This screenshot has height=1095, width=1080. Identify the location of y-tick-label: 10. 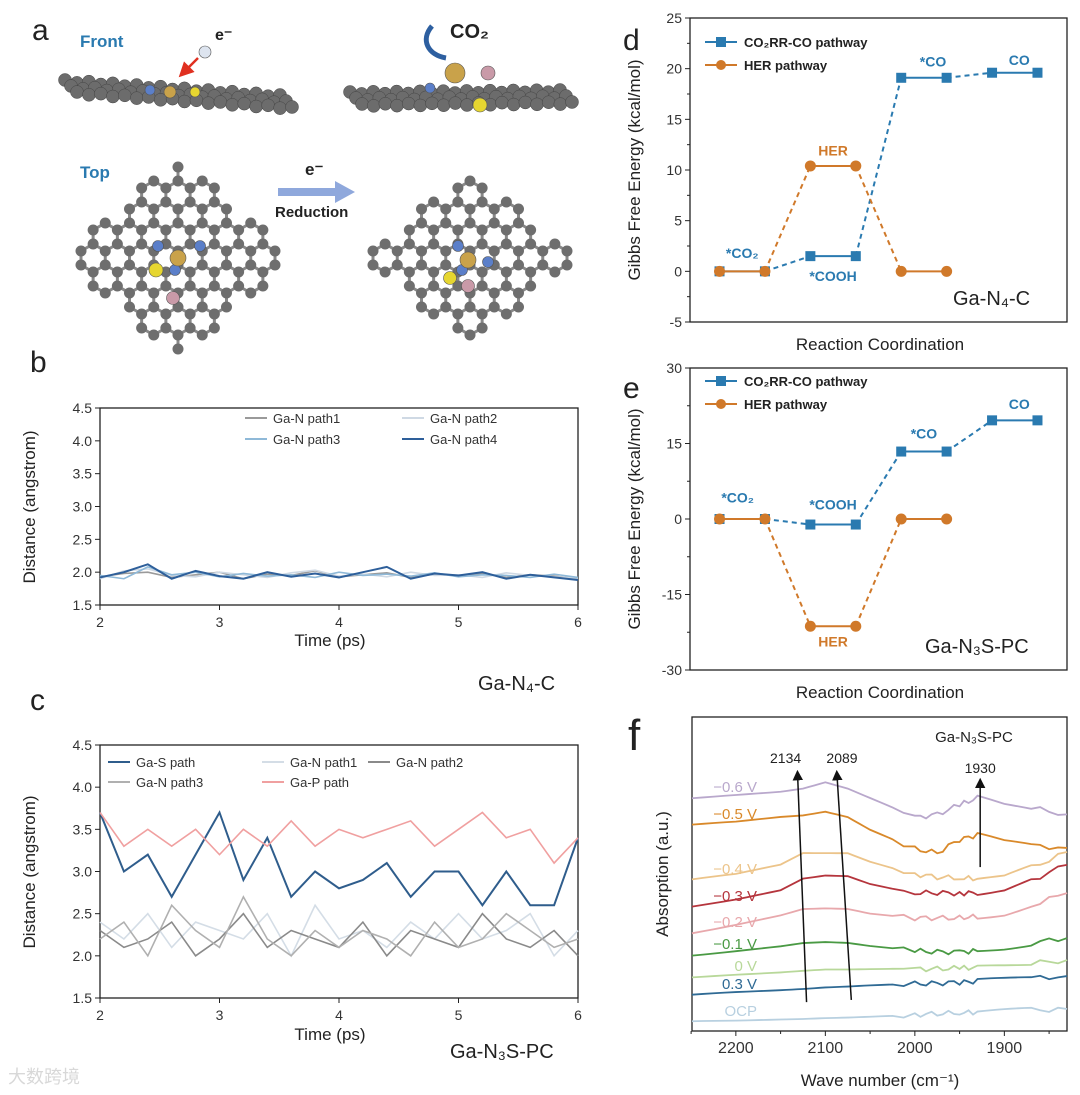
(674, 170).